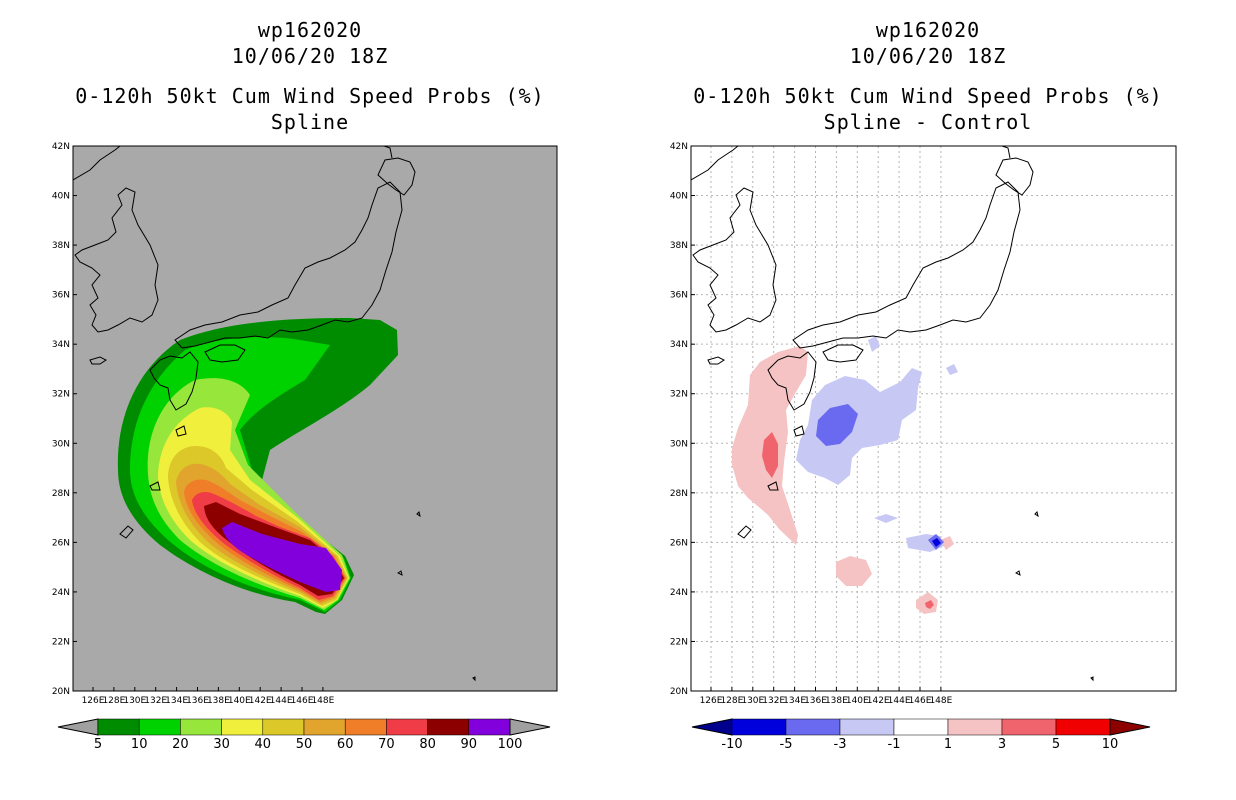 This screenshot has width=1236, height=800. I want to click on right-colorbar: -10 -5 -3 -1 1 3 5 10, so click(921, 735).